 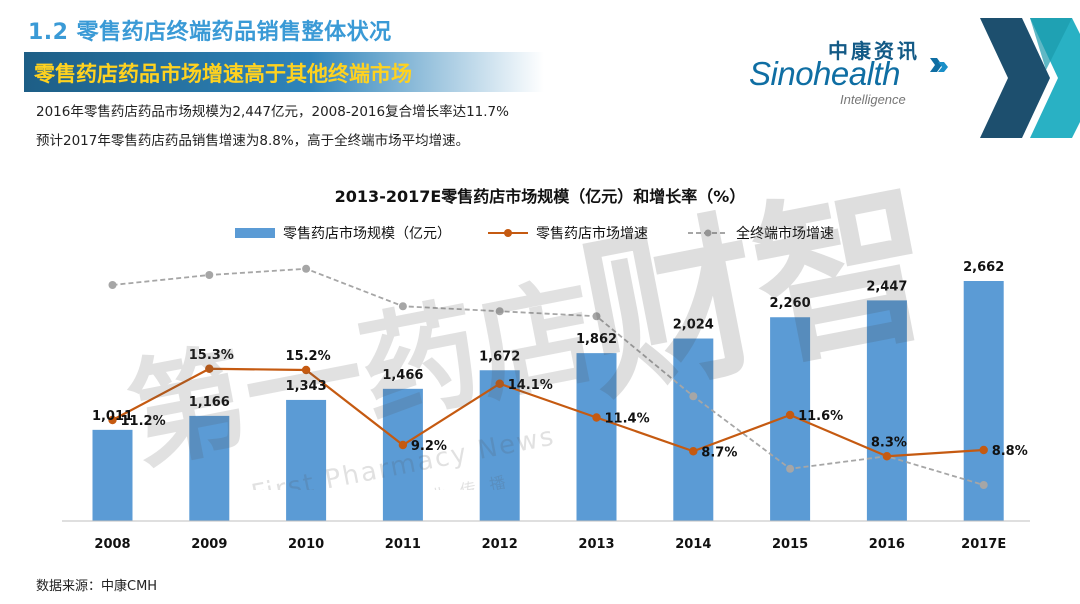 What do you see at coordinates (540, 196) in the screenshot?
I see `chart-title: 2013-2017E零售药店市场规模（亿元）和增长率（%）` at bounding box center [540, 196].